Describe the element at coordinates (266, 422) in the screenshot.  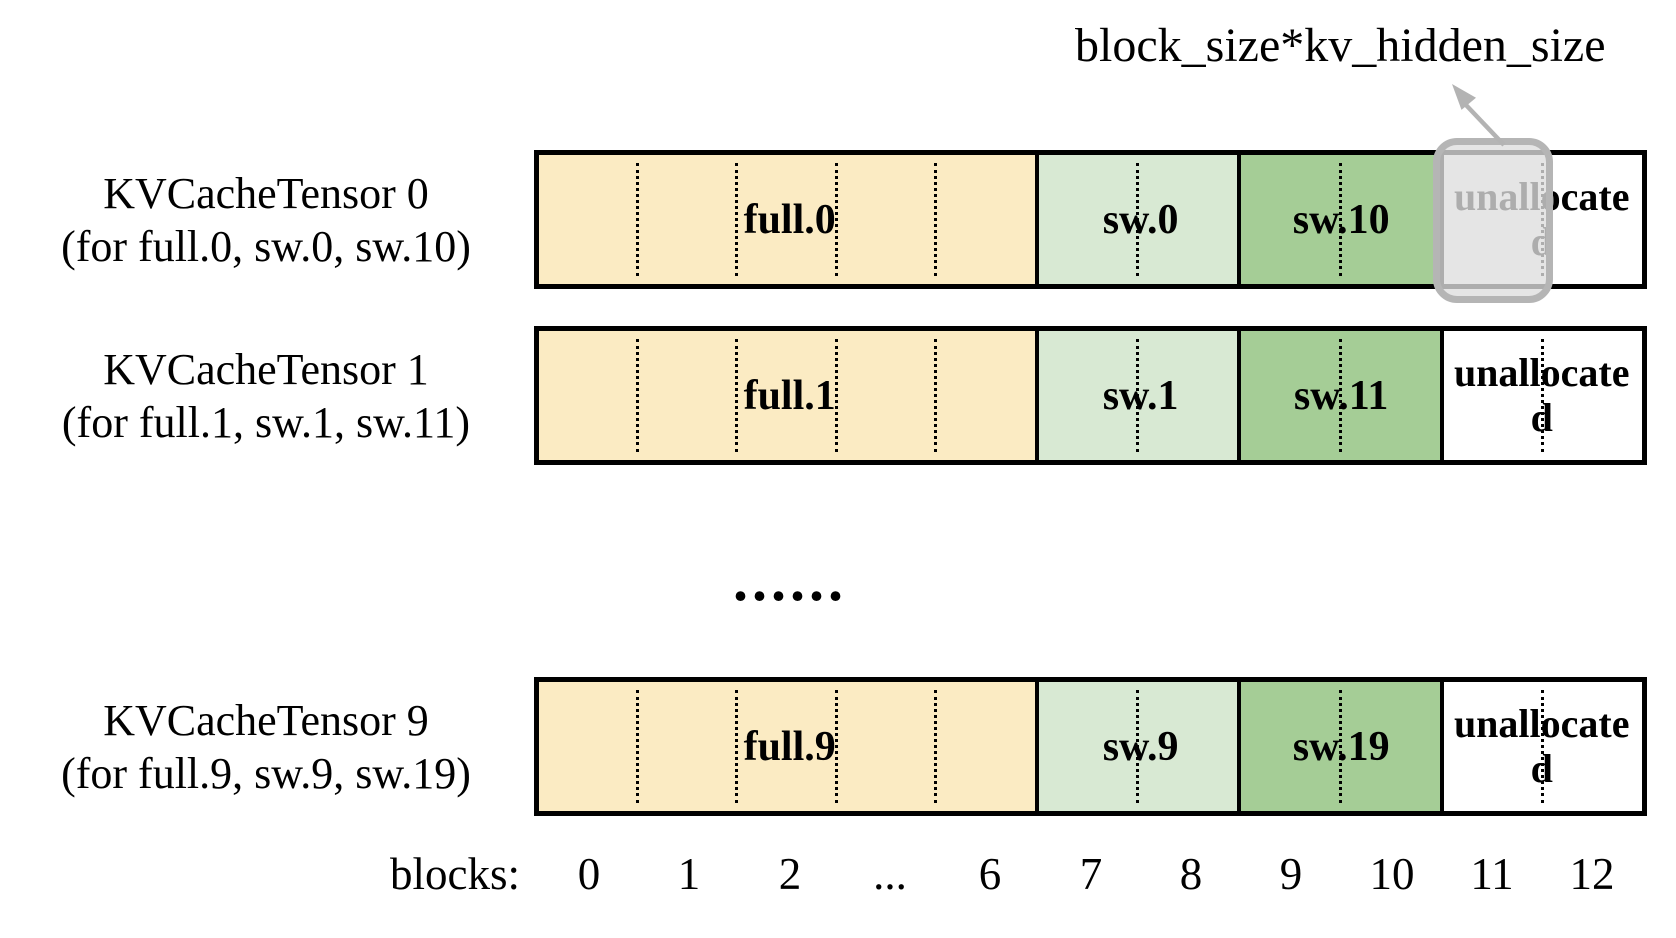
I see `row-subtitle: (for full.1, sw.1, sw.11)` at that location.